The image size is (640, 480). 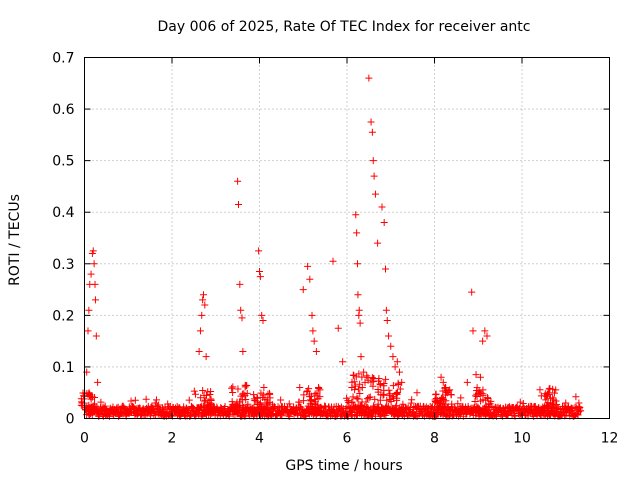 I want to click on y-tick-label: 0.1, so click(x=63, y=368).